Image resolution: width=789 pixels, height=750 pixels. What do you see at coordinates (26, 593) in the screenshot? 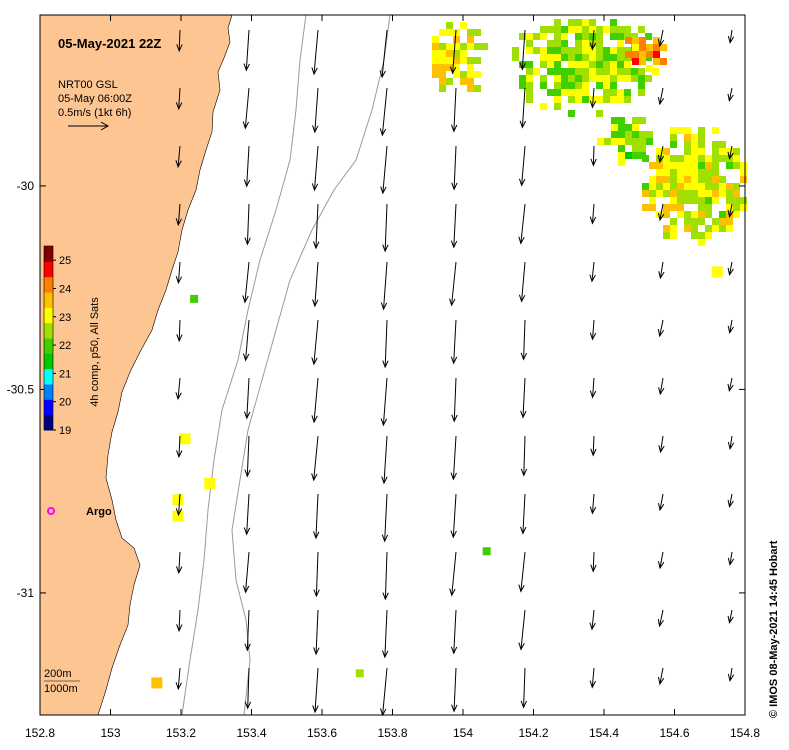
I see `y-tick-label: -31` at bounding box center [26, 593].